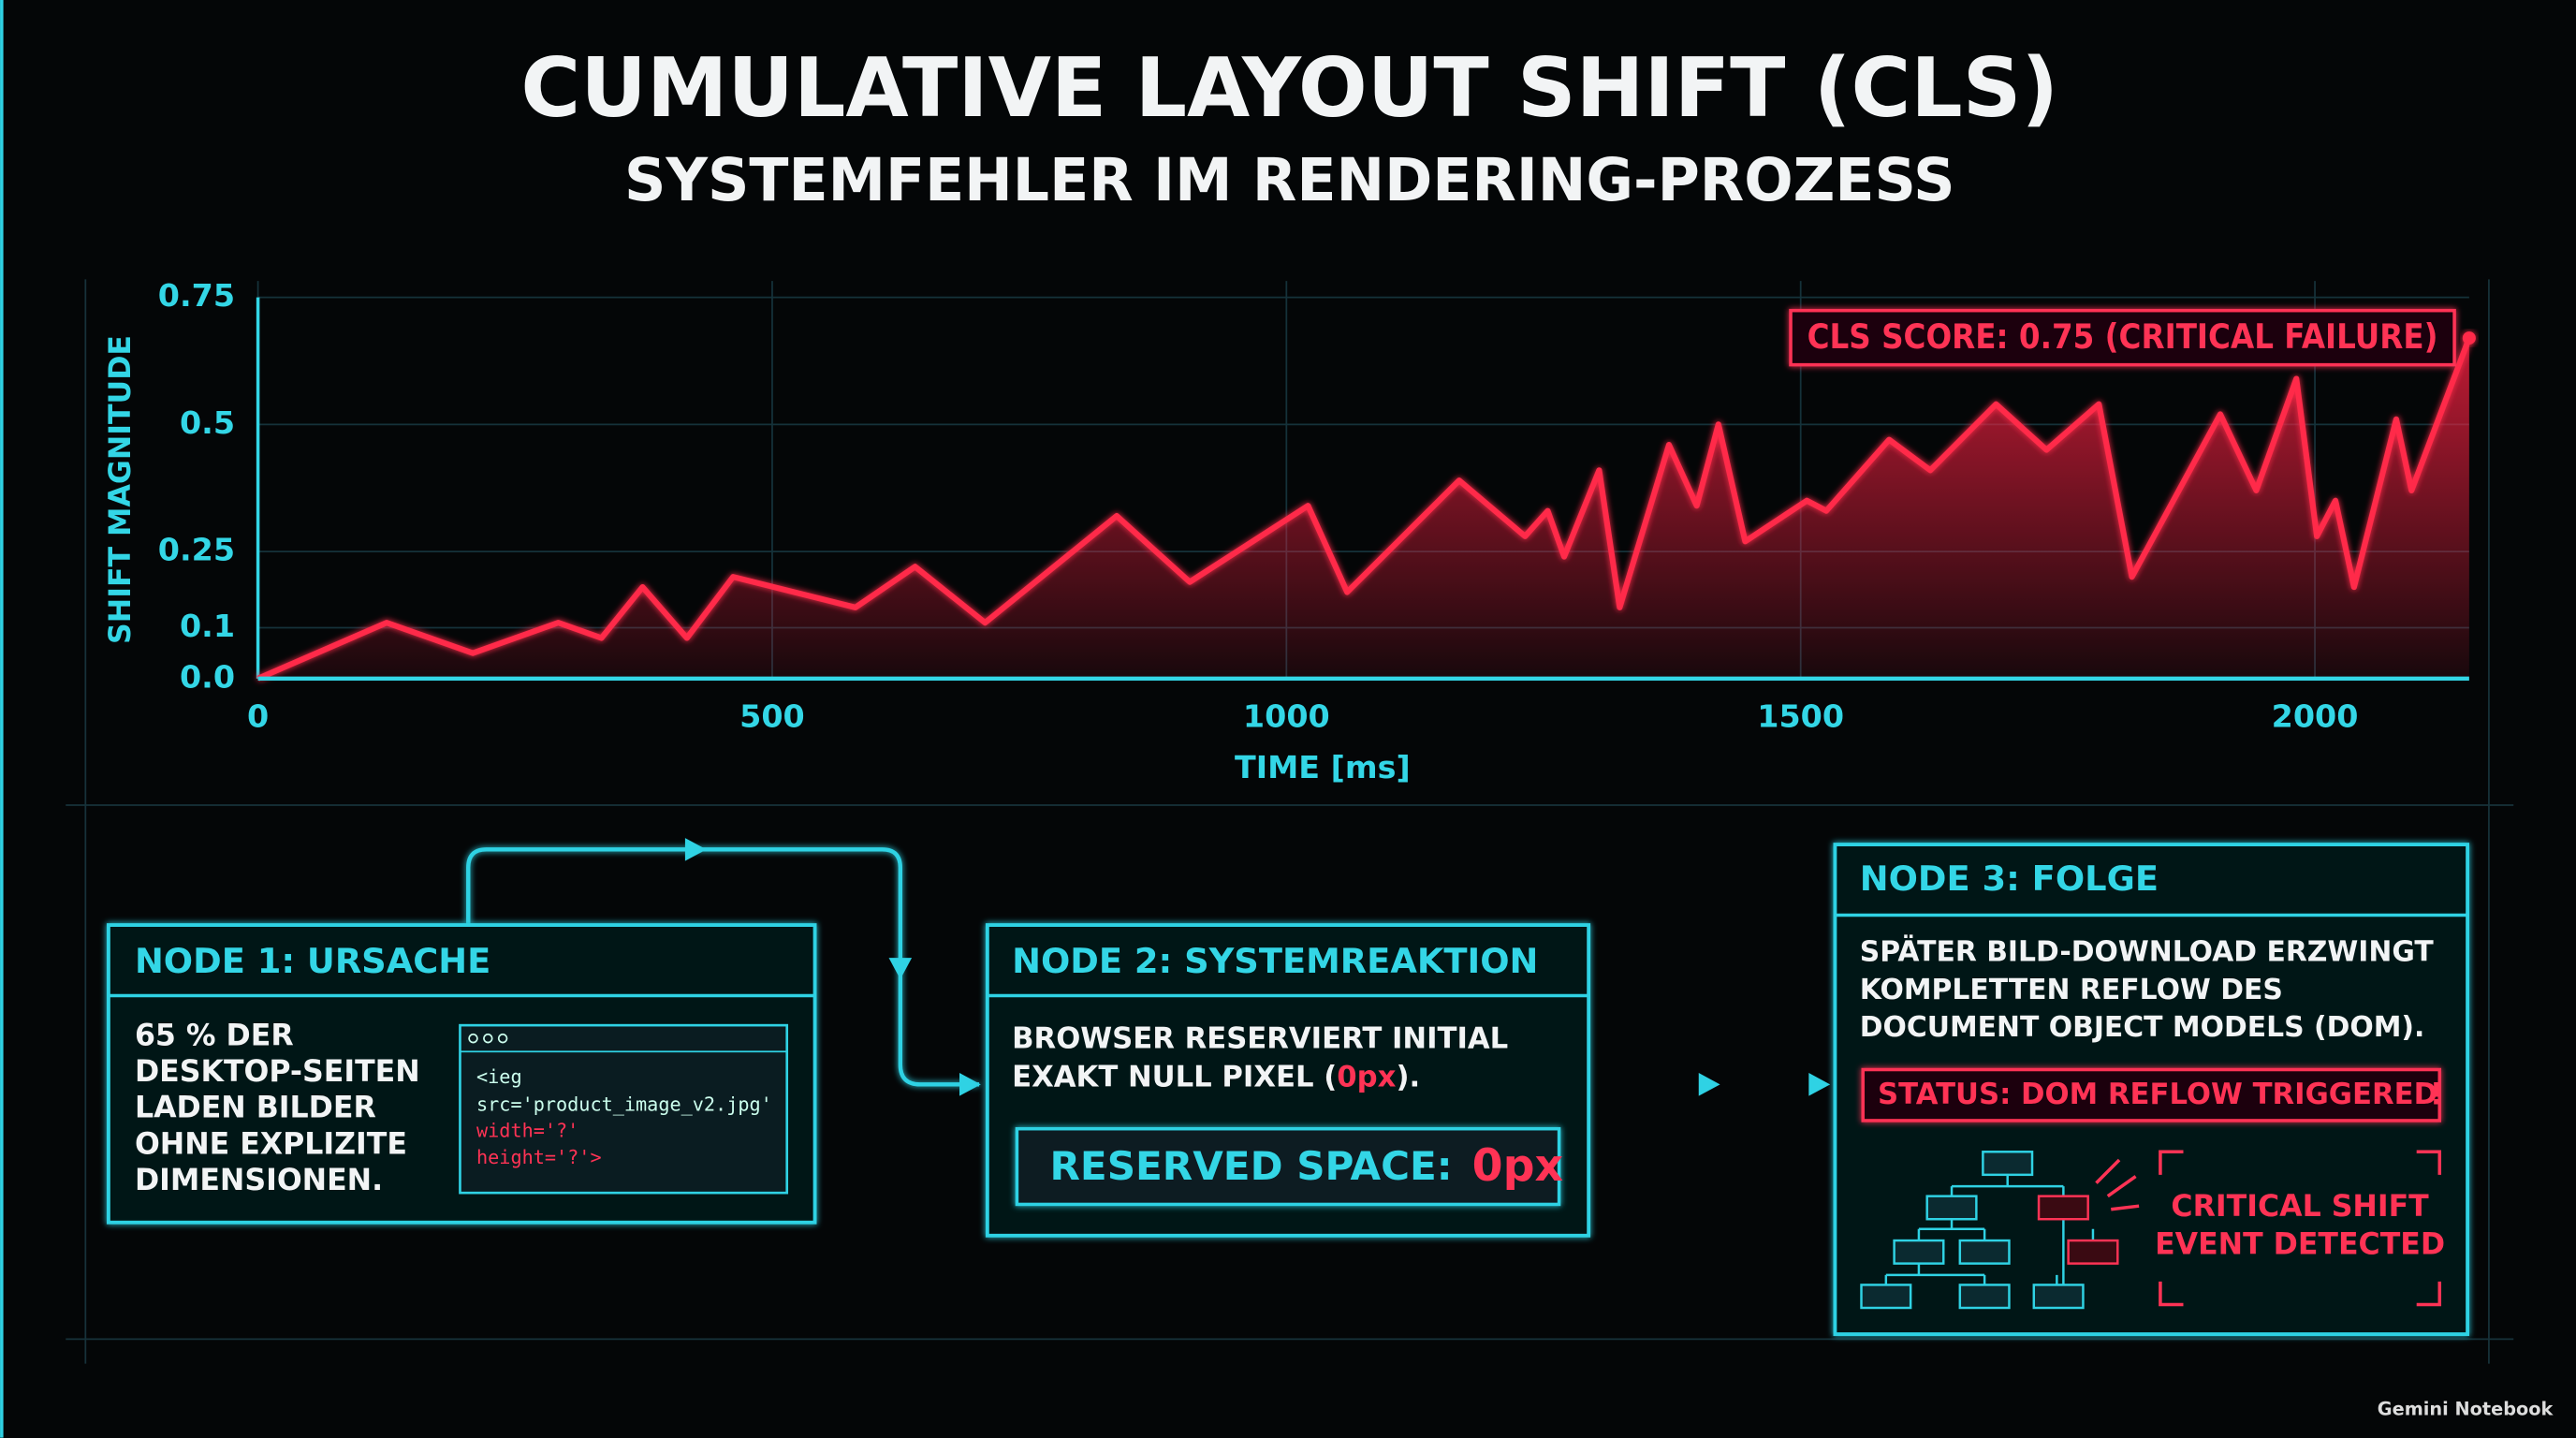  I want to click on text-part: )., so click(1408, 1076).